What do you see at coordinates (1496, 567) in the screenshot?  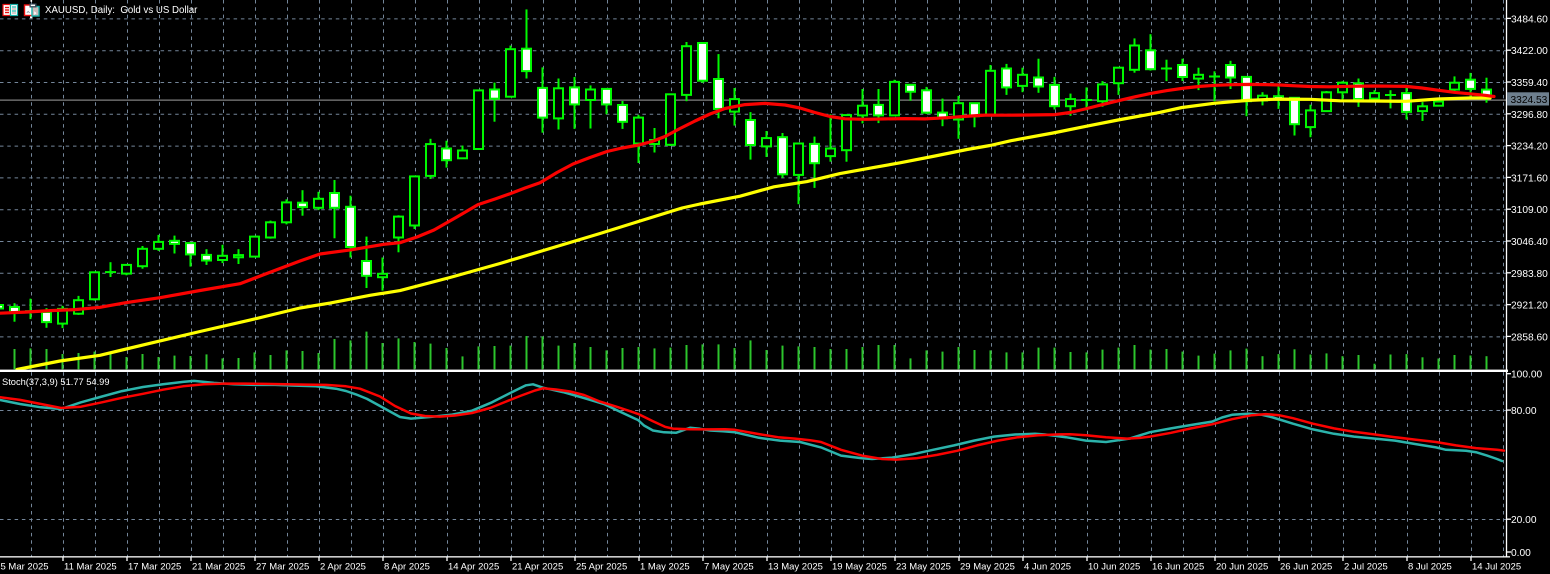 I see `svg-text: 14 Jul 2025` at bounding box center [1496, 567].